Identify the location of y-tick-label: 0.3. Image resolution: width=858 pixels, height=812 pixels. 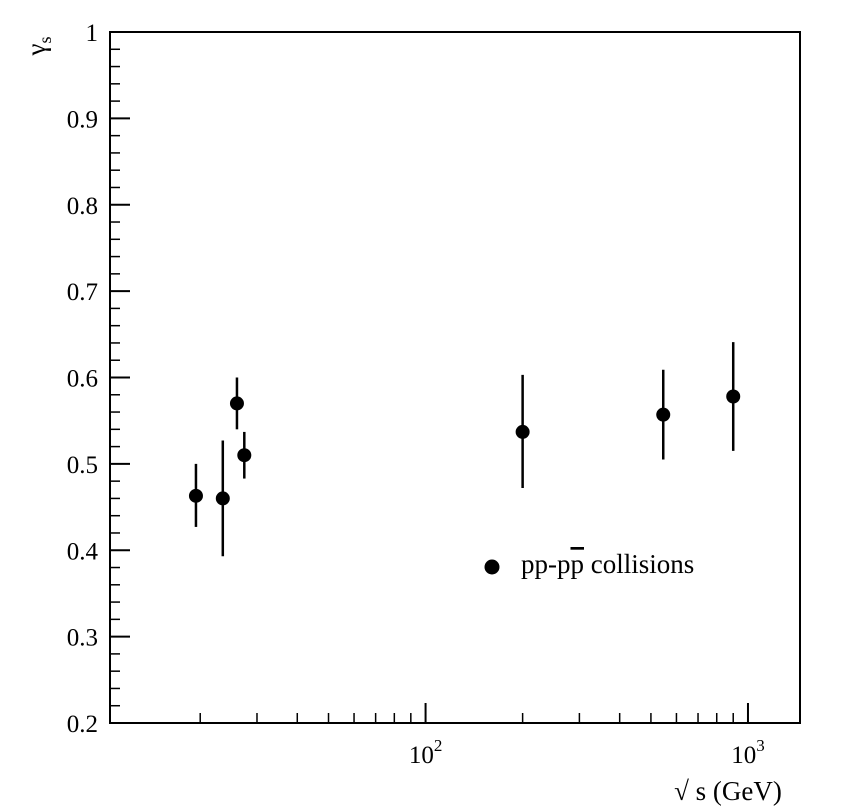
(82, 638).